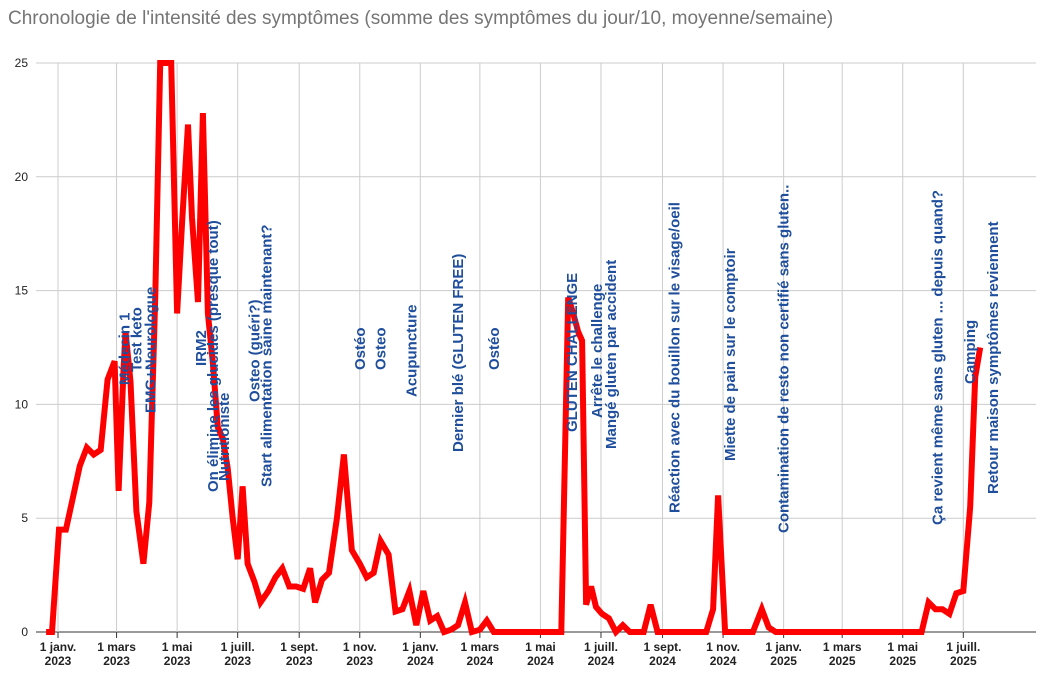 The width and height of the screenshot is (1051, 673). I want to click on annotation: EMG+Neurologue, so click(150, 350).